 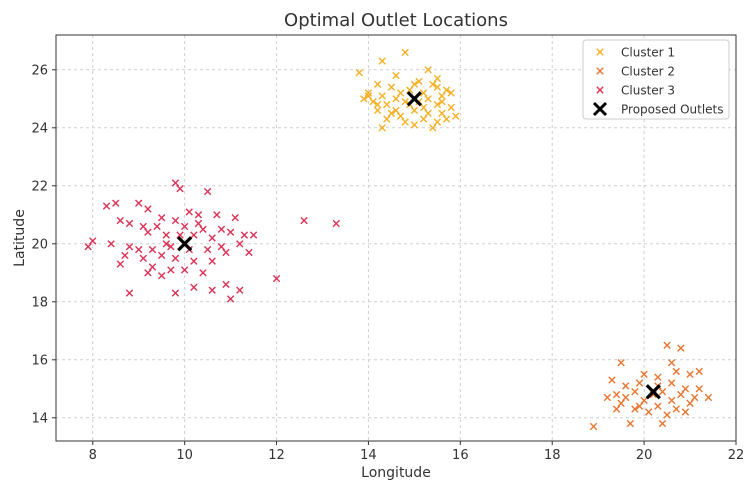 I want to click on x-tick-label: 14, so click(x=368, y=455).